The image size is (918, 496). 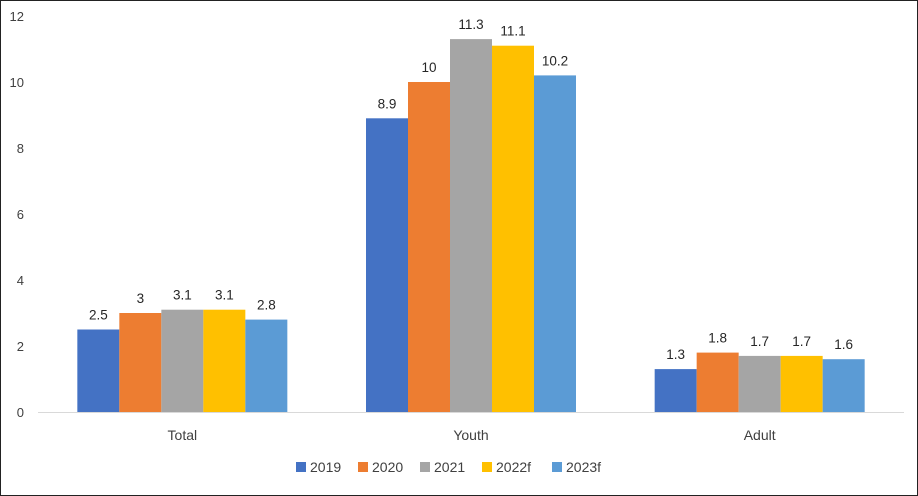 I want to click on data-label: 3, so click(x=141, y=298).